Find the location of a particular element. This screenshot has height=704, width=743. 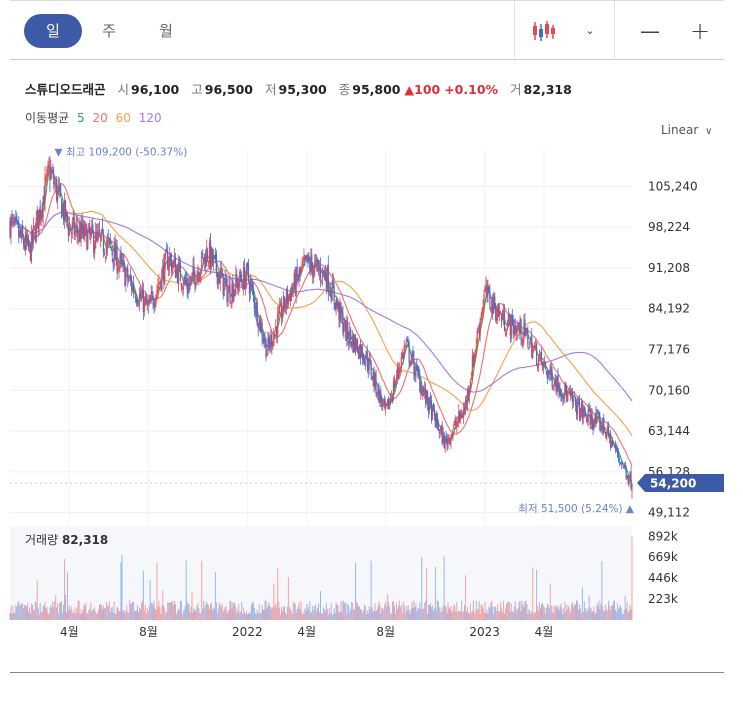

tab-daily: 일 is located at coordinates (53, 31).